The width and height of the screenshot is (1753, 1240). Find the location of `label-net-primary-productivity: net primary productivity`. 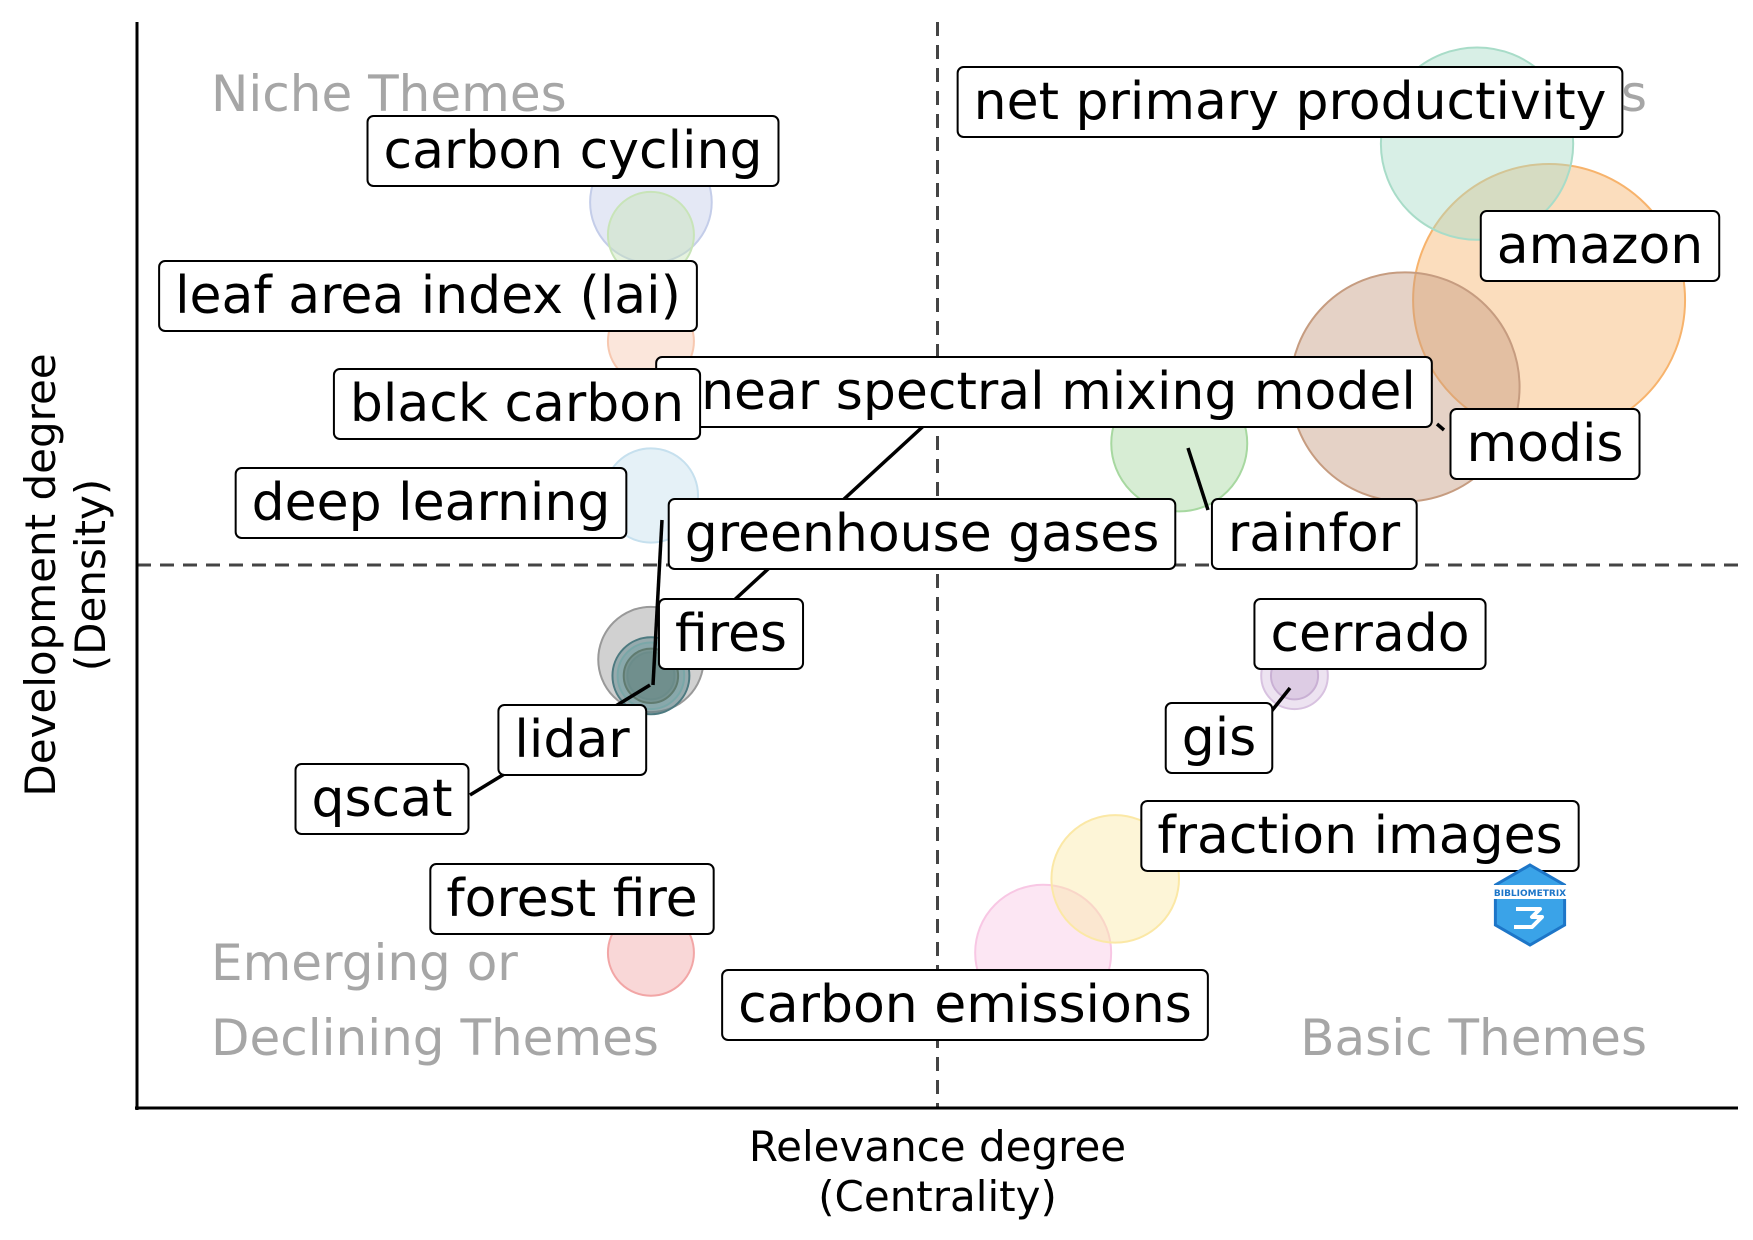

label-net-primary-productivity: net primary productivity is located at coordinates (1290, 102).